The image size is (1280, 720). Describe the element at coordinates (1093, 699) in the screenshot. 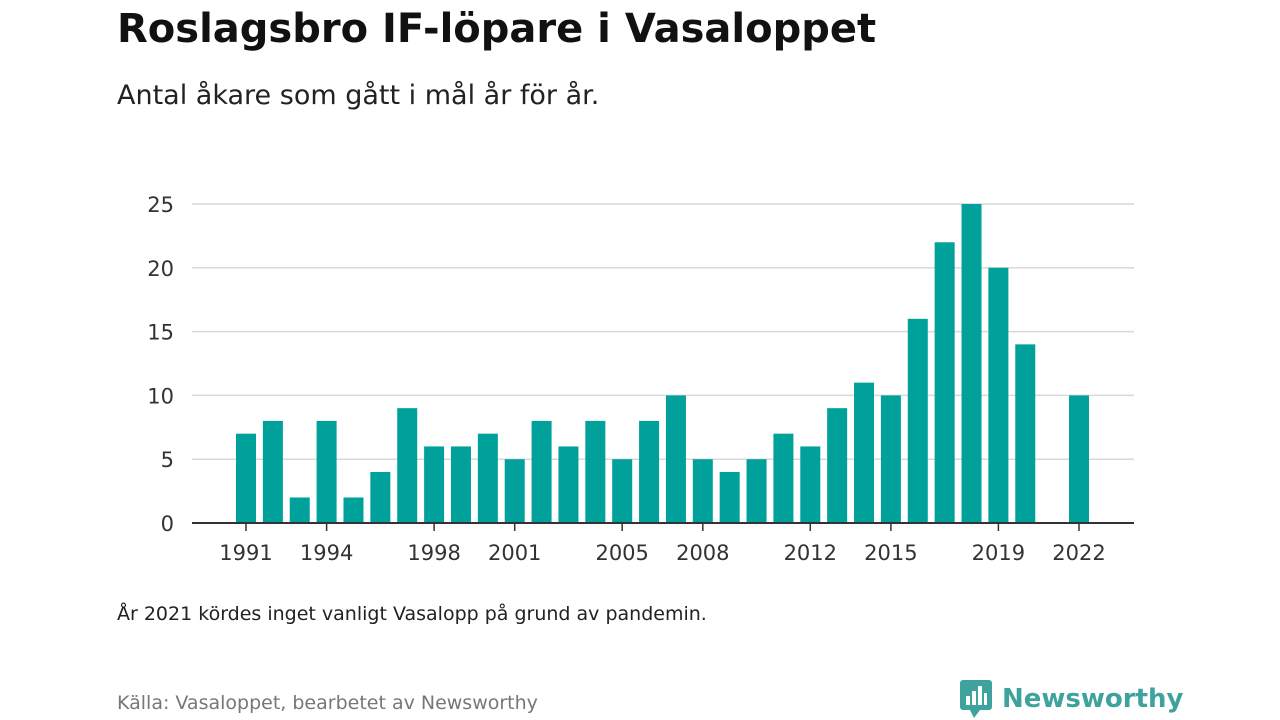

I see `brand-name: Newsworthy` at that location.